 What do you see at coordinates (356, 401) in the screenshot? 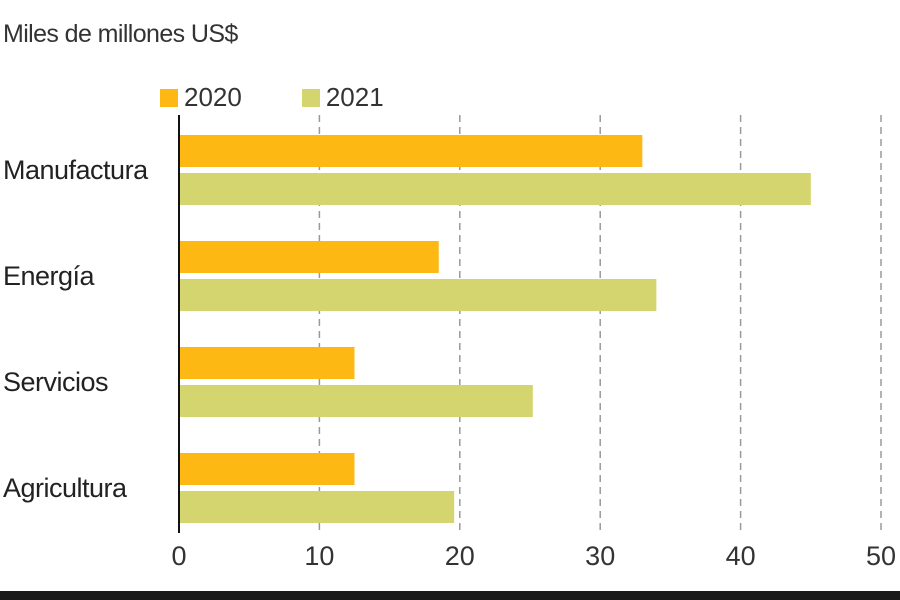
I see `bar-servicios-2021` at bounding box center [356, 401].